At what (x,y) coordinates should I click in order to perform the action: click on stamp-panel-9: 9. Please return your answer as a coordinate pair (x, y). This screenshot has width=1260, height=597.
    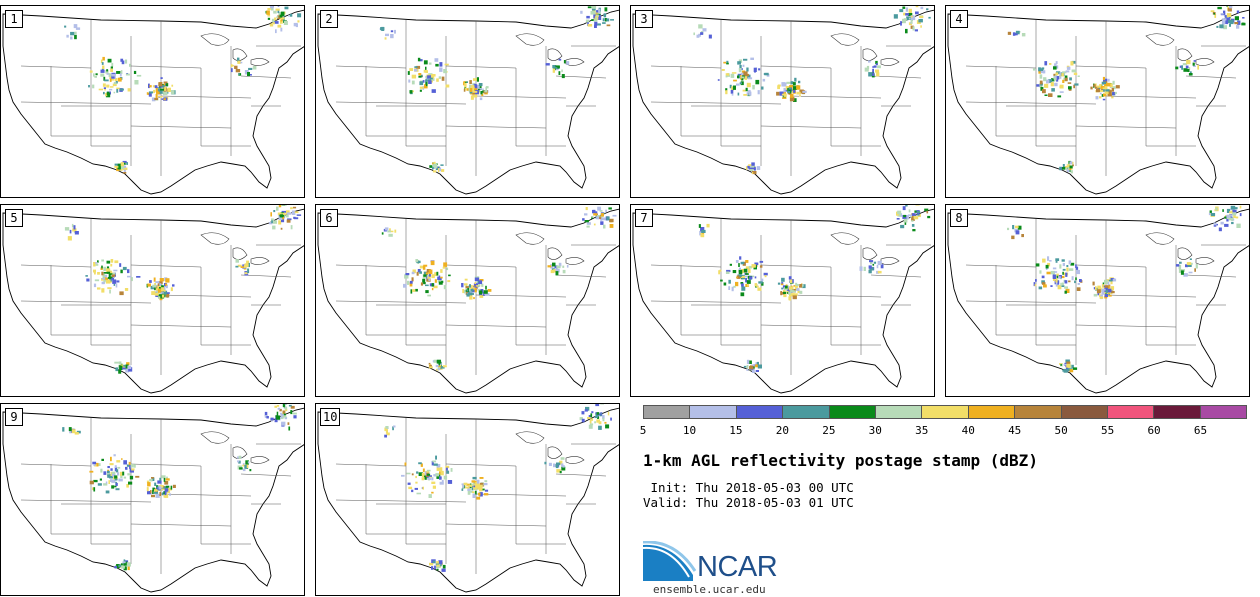
    Looking at the image, I should click on (152, 499).